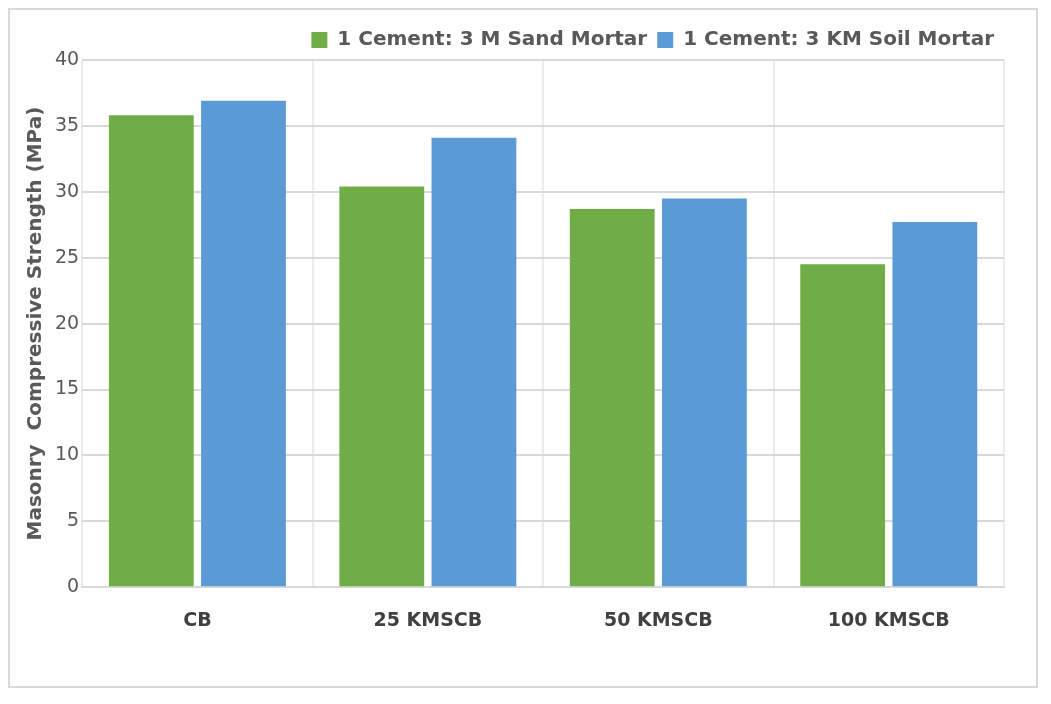  I want to click on y-tick-label: 15, so click(67, 387).